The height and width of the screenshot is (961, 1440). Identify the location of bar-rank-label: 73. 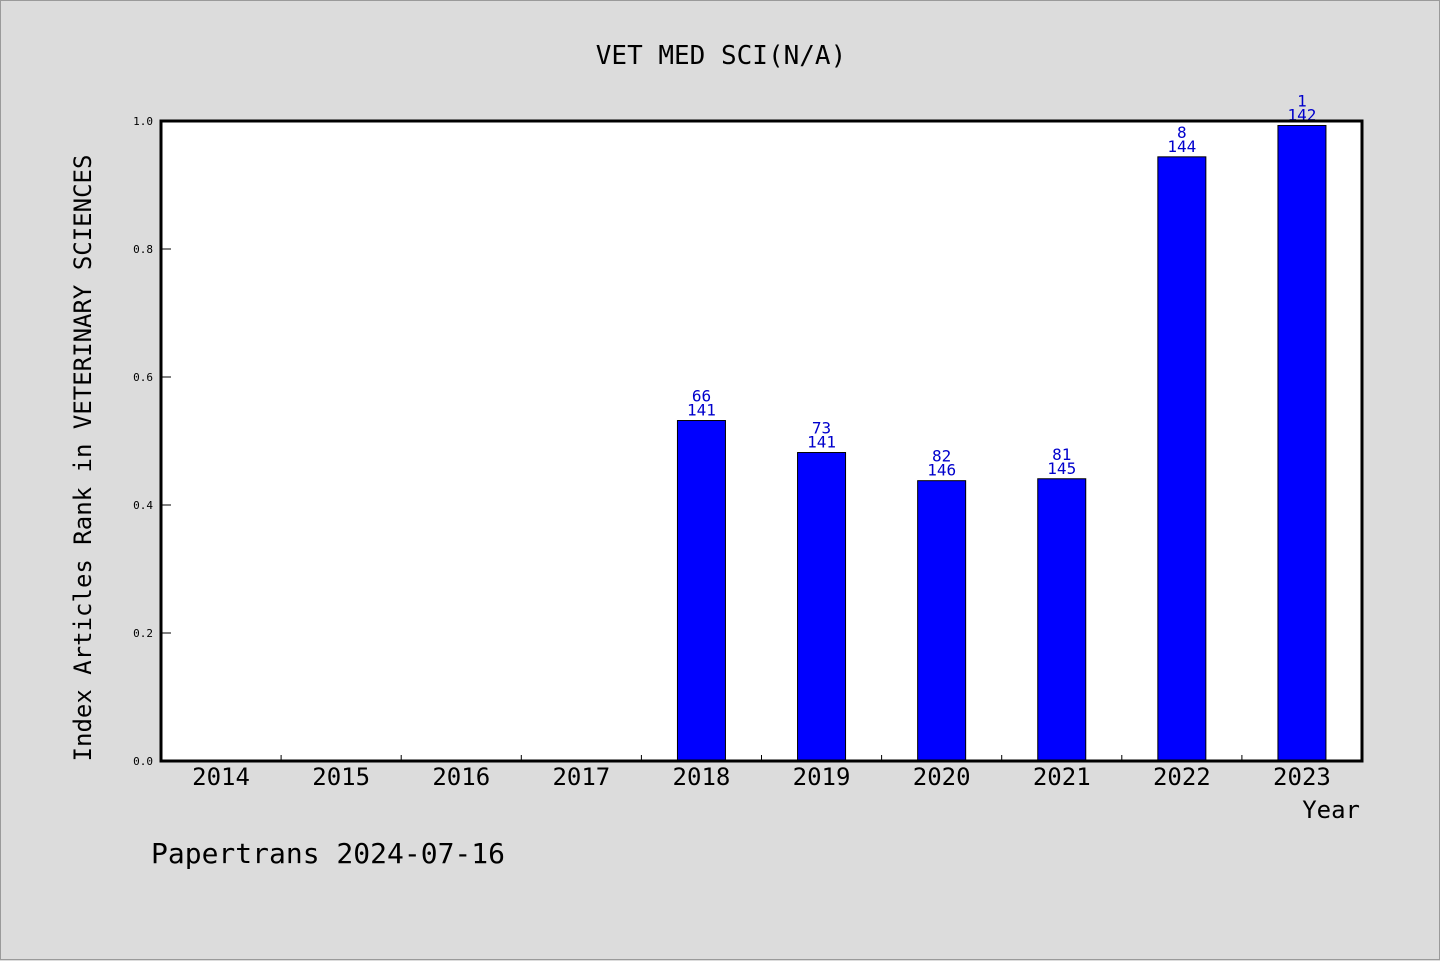
(821, 428).